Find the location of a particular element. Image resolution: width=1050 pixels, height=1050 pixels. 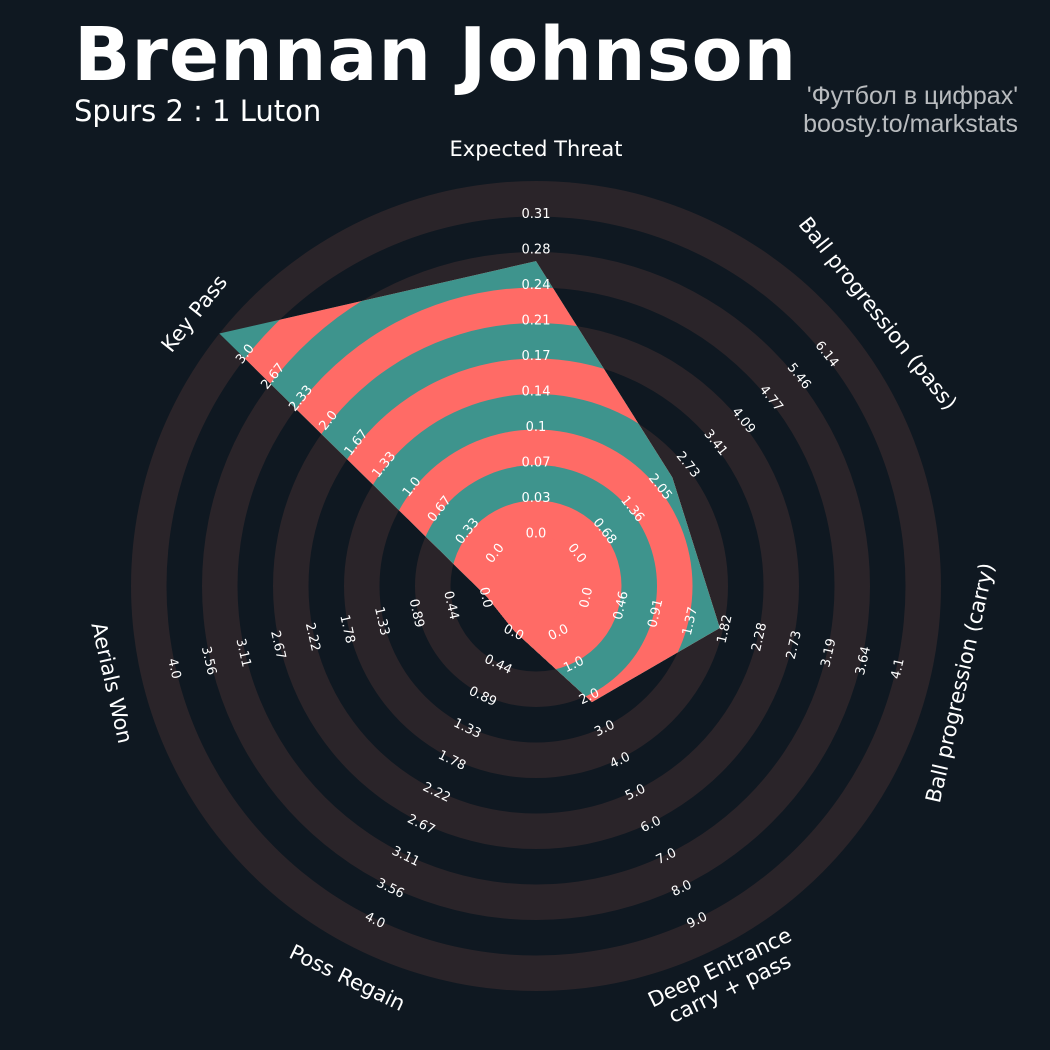

tick-label: 3.56 is located at coordinates (208, 661).